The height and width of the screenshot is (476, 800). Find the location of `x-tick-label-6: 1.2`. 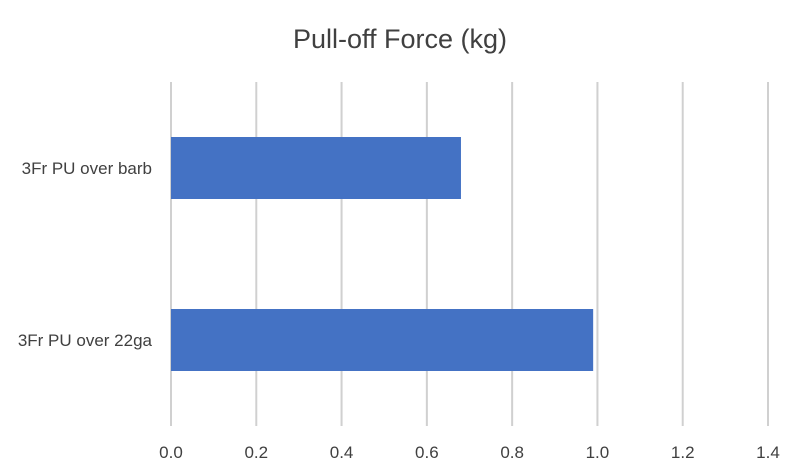

x-tick-label-6: 1.2 is located at coordinates (683, 452).